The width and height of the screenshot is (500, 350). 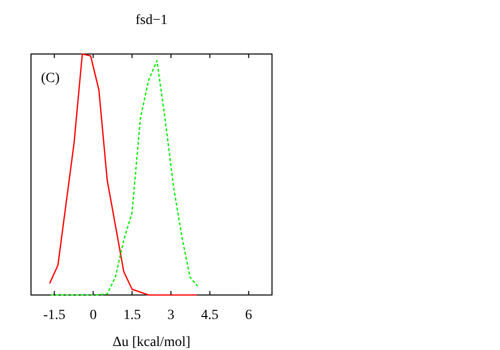 I want to click on x-tick-label: 0, so click(x=93, y=315).